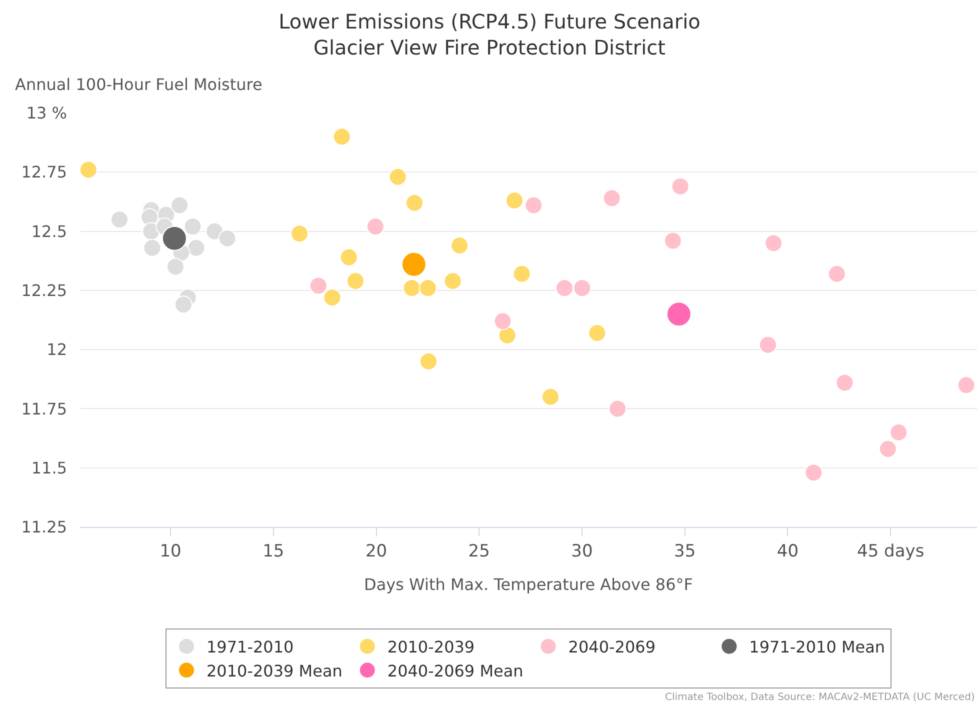 Image resolution: width=979 pixels, height=712 pixels. I want to click on x-tick-label: 45 days, so click(890, 551).